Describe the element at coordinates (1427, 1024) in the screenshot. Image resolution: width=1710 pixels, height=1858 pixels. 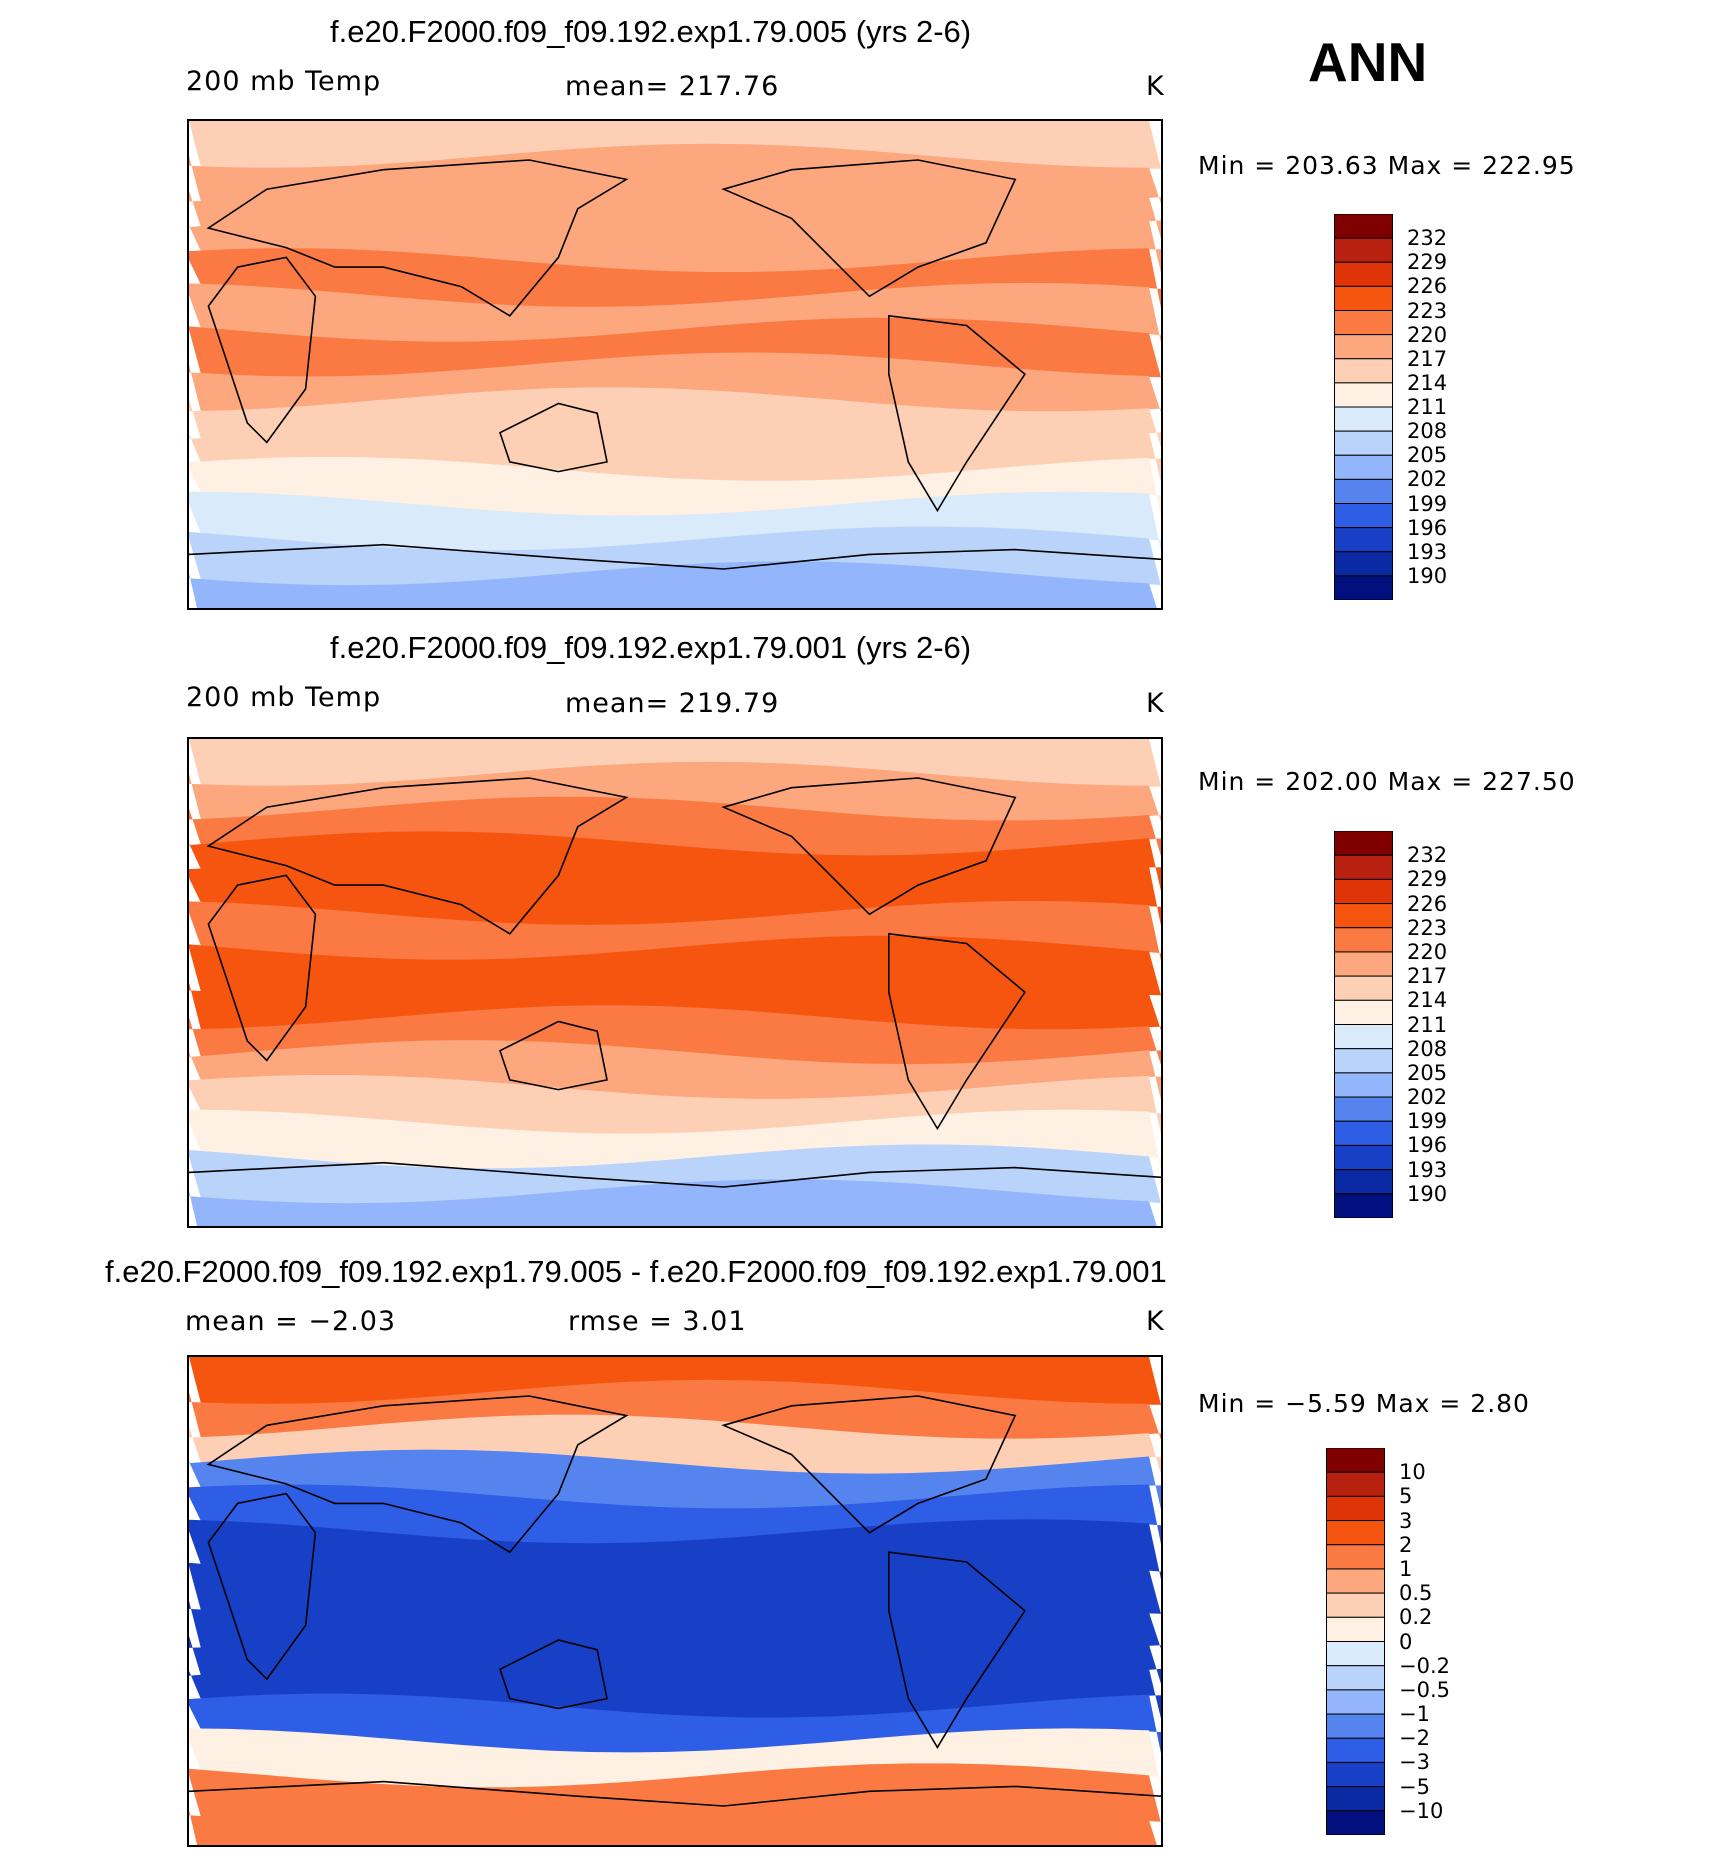
I see `colorbar-tick-label: 211` at that location.